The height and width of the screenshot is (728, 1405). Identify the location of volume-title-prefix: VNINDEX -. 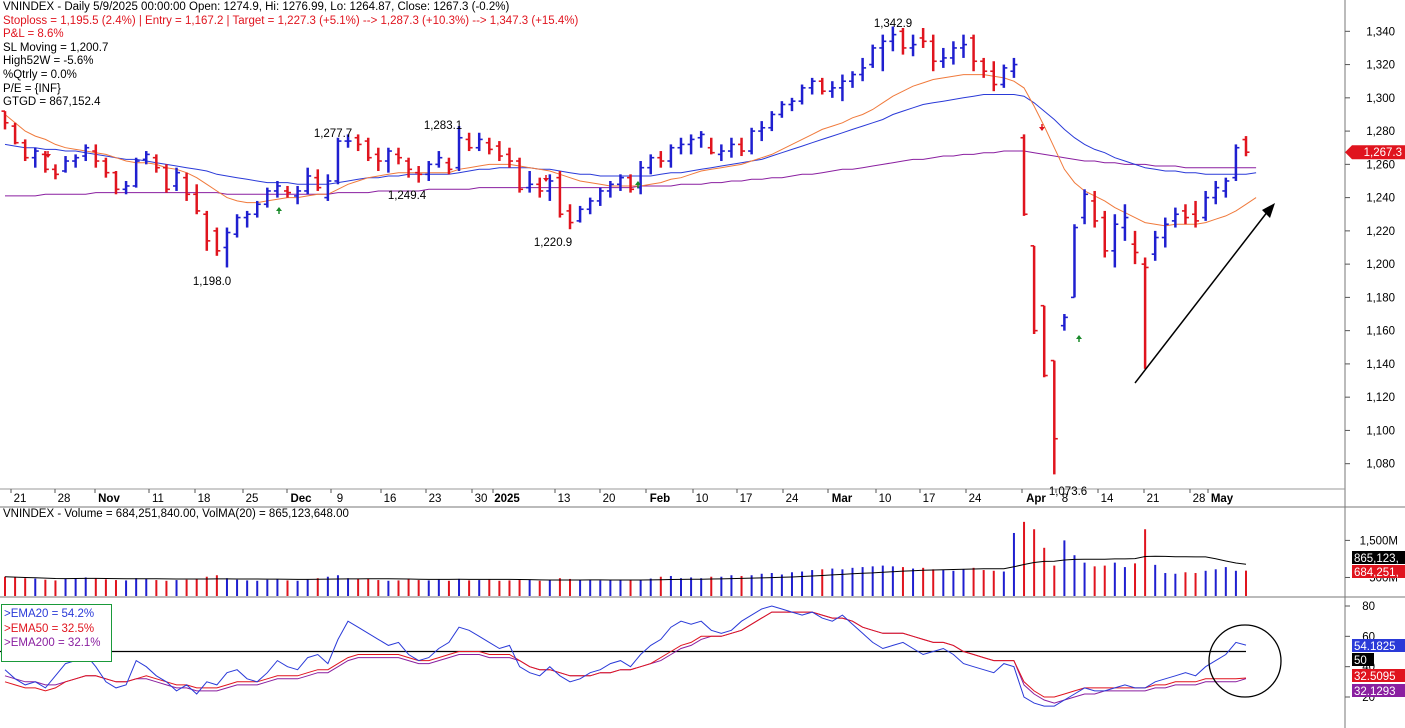
(34, 514).